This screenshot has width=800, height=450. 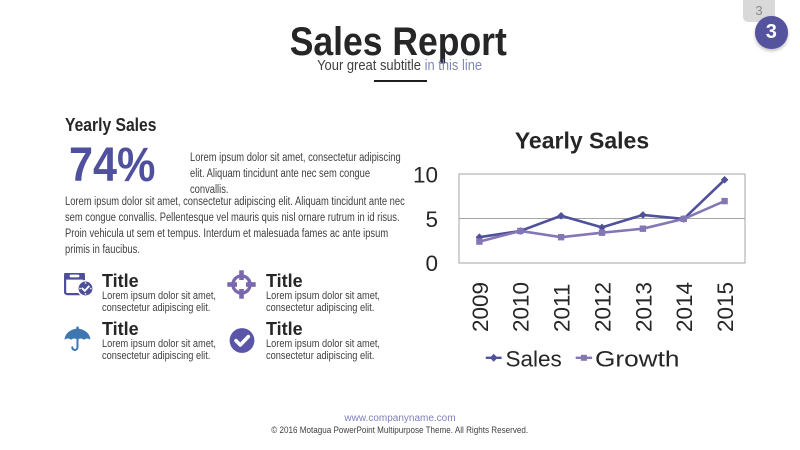 What do you see at coordinates (562, 308) in the screenshot?
I see `svg-text: 2011` at bounding box center [562, 308].